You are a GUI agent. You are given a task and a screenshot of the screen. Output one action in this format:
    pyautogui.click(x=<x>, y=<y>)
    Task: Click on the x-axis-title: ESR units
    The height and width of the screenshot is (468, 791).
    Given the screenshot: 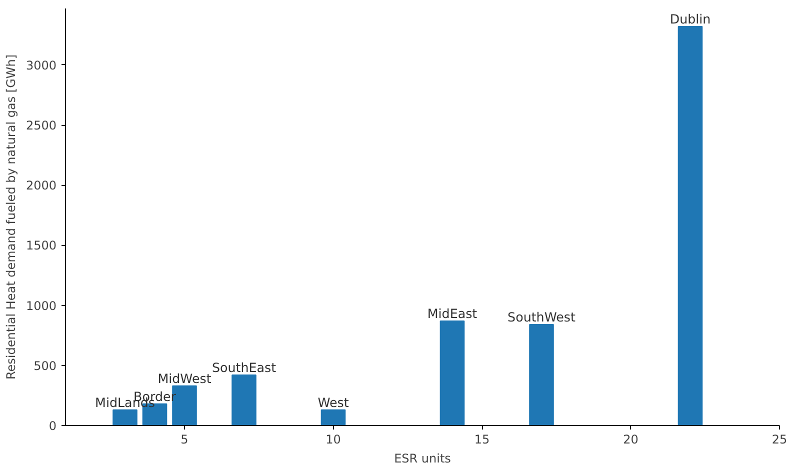 What is the action you would take?
    pyautogui.click(x=422, y=459)
    